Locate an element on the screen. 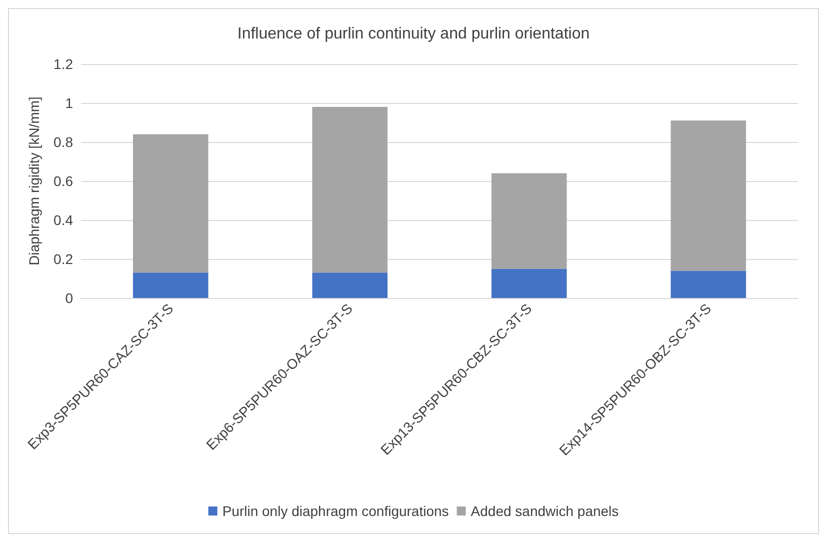 This screenshot has height=544, width=829. legend-label: Purlin only diaphragm configurations is located at coordinates (335, 511).